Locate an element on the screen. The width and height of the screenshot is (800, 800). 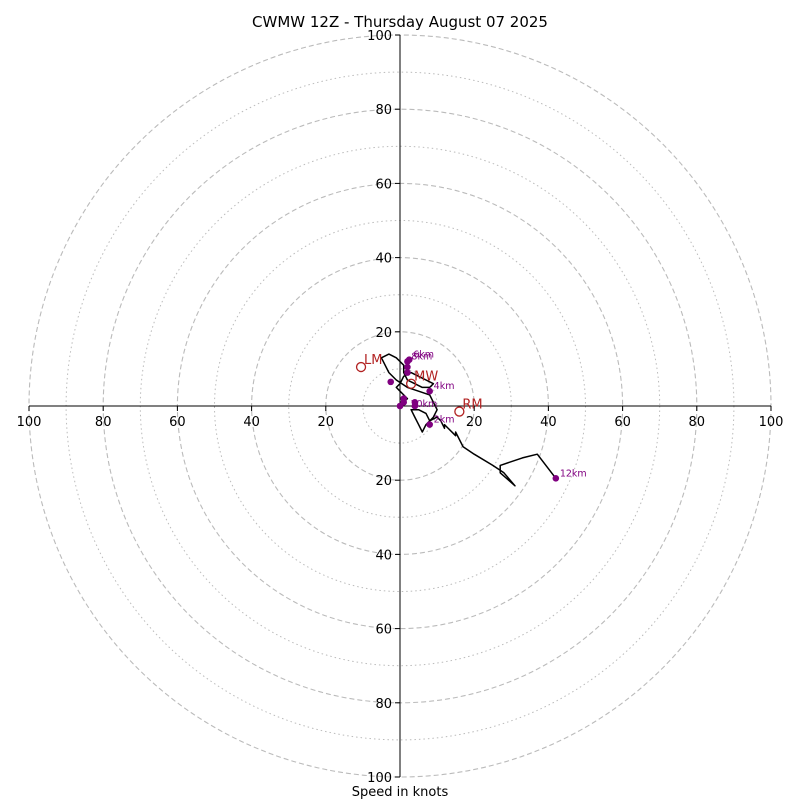
storm-motion-label: MW is located at coordinates (426, 377).